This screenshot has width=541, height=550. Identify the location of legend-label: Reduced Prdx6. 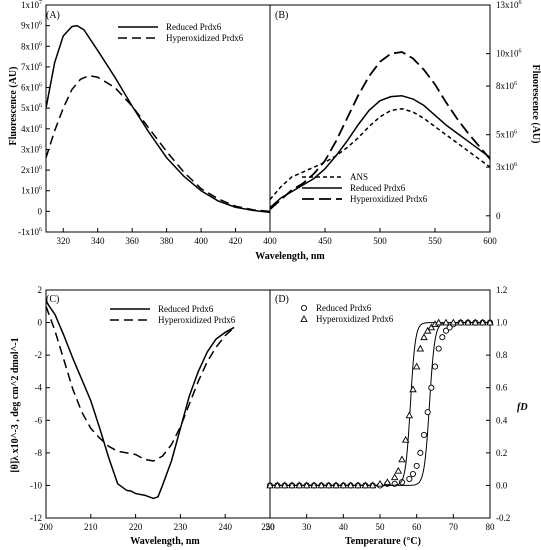
(378, 188).